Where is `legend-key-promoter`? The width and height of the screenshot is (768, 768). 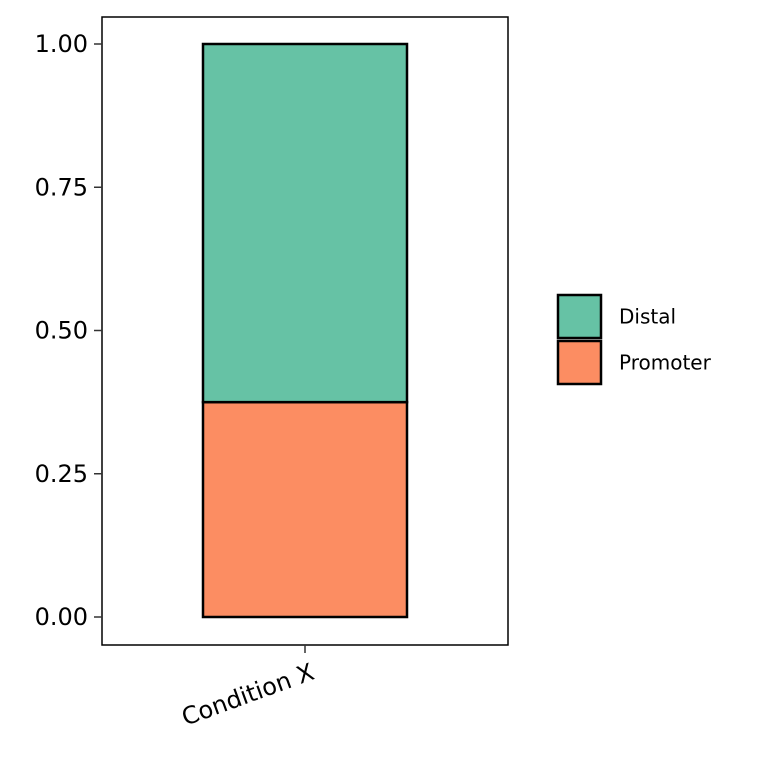
legend-key-promoter is located at coordinates (579, 362).